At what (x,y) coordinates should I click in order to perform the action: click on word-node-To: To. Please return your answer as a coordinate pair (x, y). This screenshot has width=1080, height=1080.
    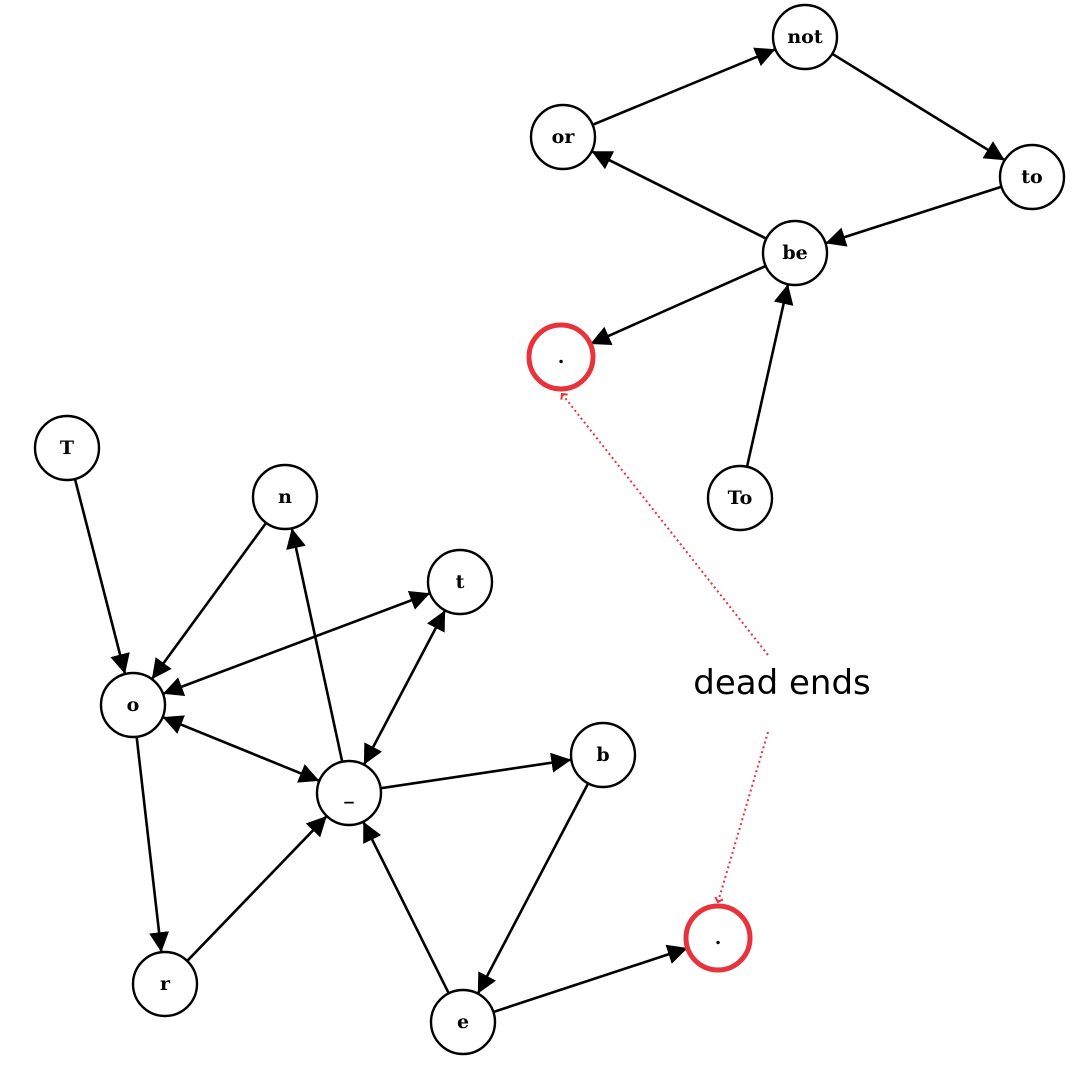
    Looking at the image, I should click on (740, 498).